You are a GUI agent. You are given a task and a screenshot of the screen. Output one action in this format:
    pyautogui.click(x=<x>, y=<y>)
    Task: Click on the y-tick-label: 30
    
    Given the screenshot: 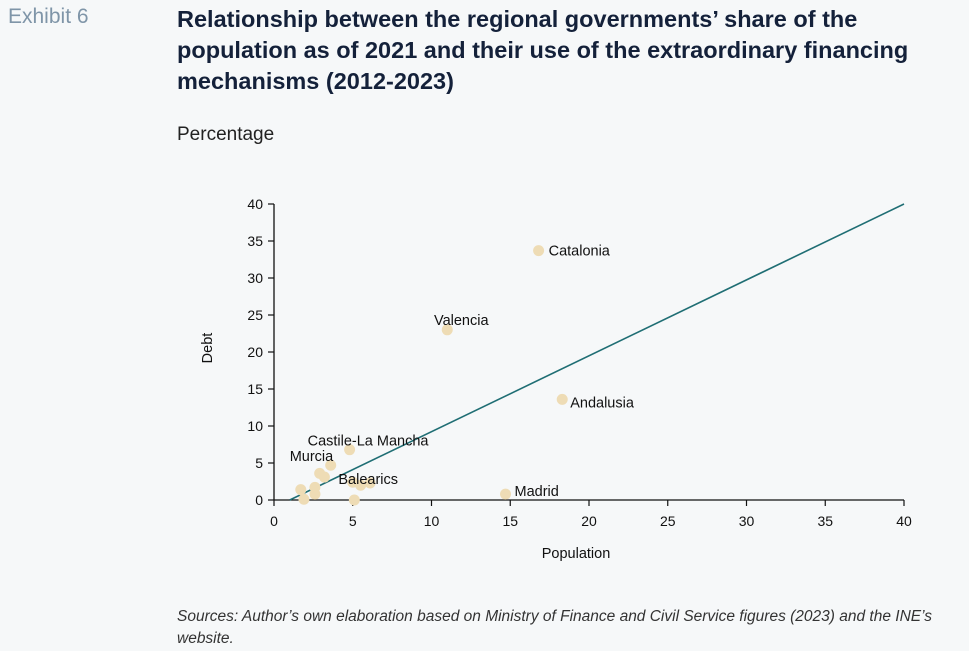 What is the action you would take?
    pyautogui.click(x=255, y=278)
    